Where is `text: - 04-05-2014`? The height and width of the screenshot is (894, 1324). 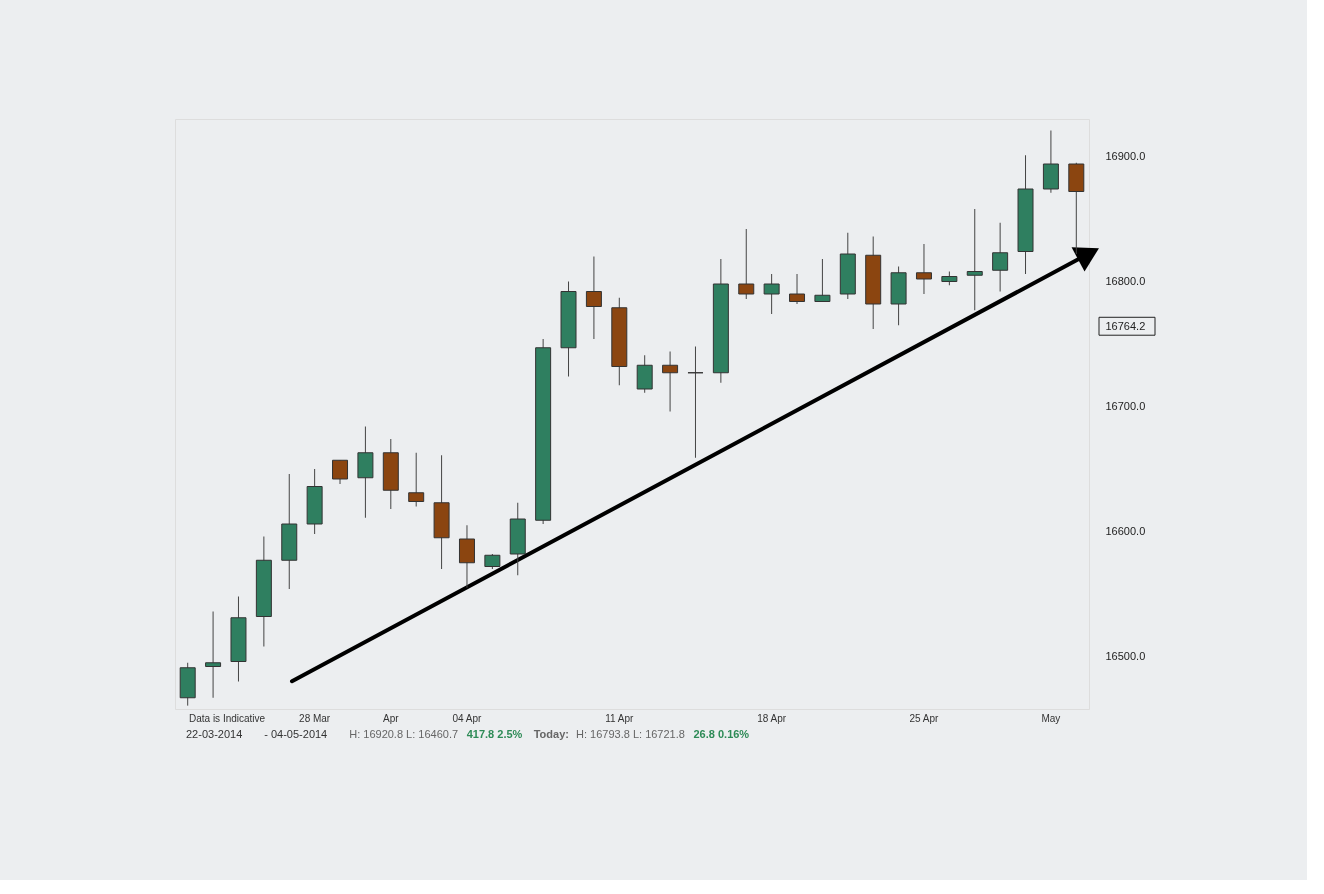 text: - 04-05-2014 is located at coordinates (296, 734).